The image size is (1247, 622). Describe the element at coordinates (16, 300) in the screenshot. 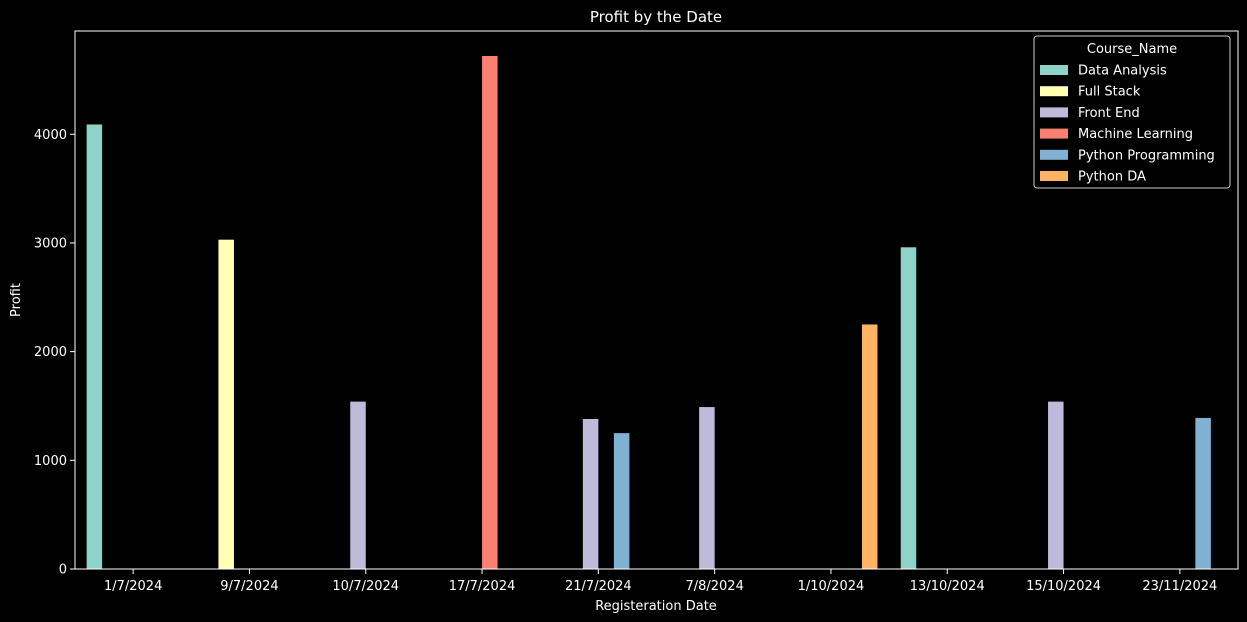

I see `y-axis-label: Profit` at that location.